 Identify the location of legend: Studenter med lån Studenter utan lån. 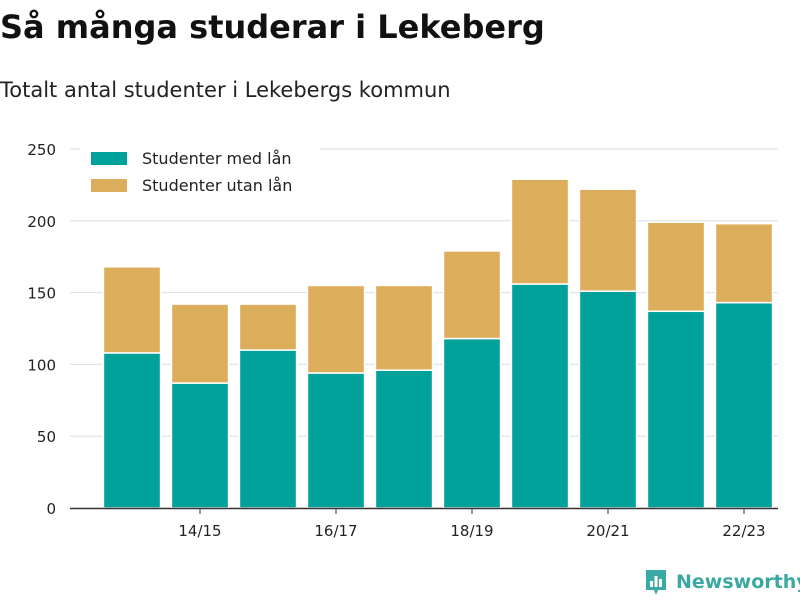
(200, 173).